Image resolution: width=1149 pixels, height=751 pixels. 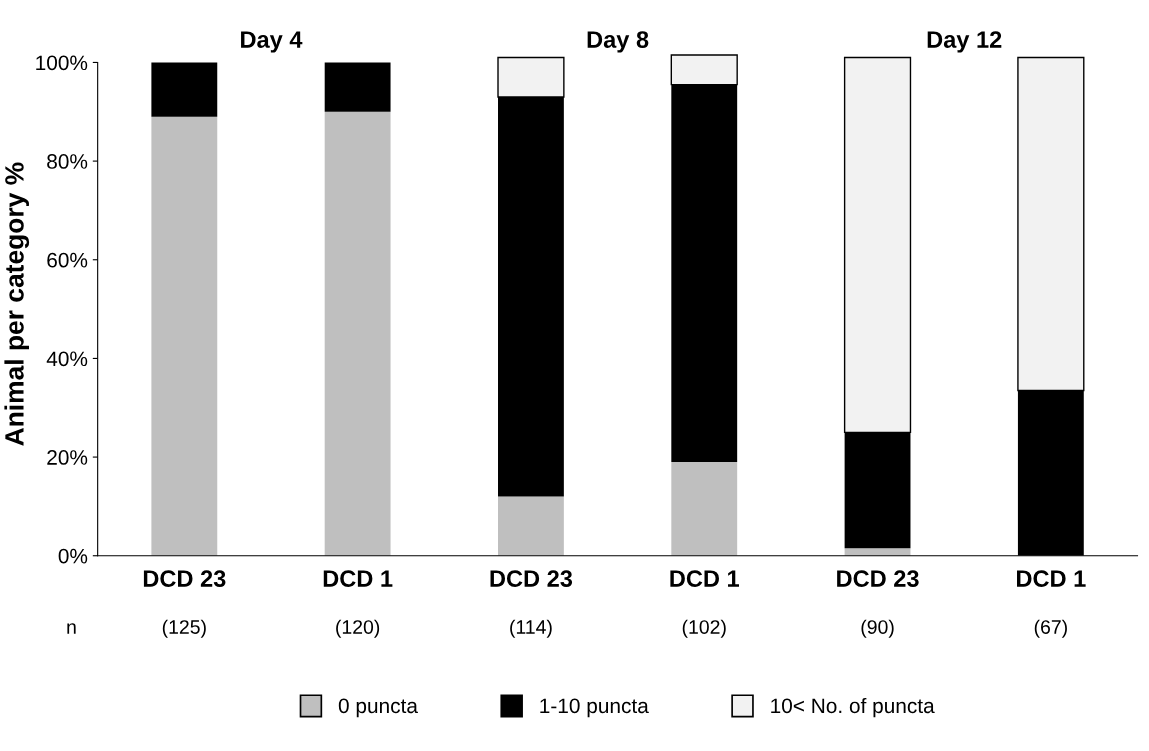 What do you see at coordinates (594, 708) in the screenshot?
I see `legend-label: 1-10 puncta` at bounding box center [594, 708].